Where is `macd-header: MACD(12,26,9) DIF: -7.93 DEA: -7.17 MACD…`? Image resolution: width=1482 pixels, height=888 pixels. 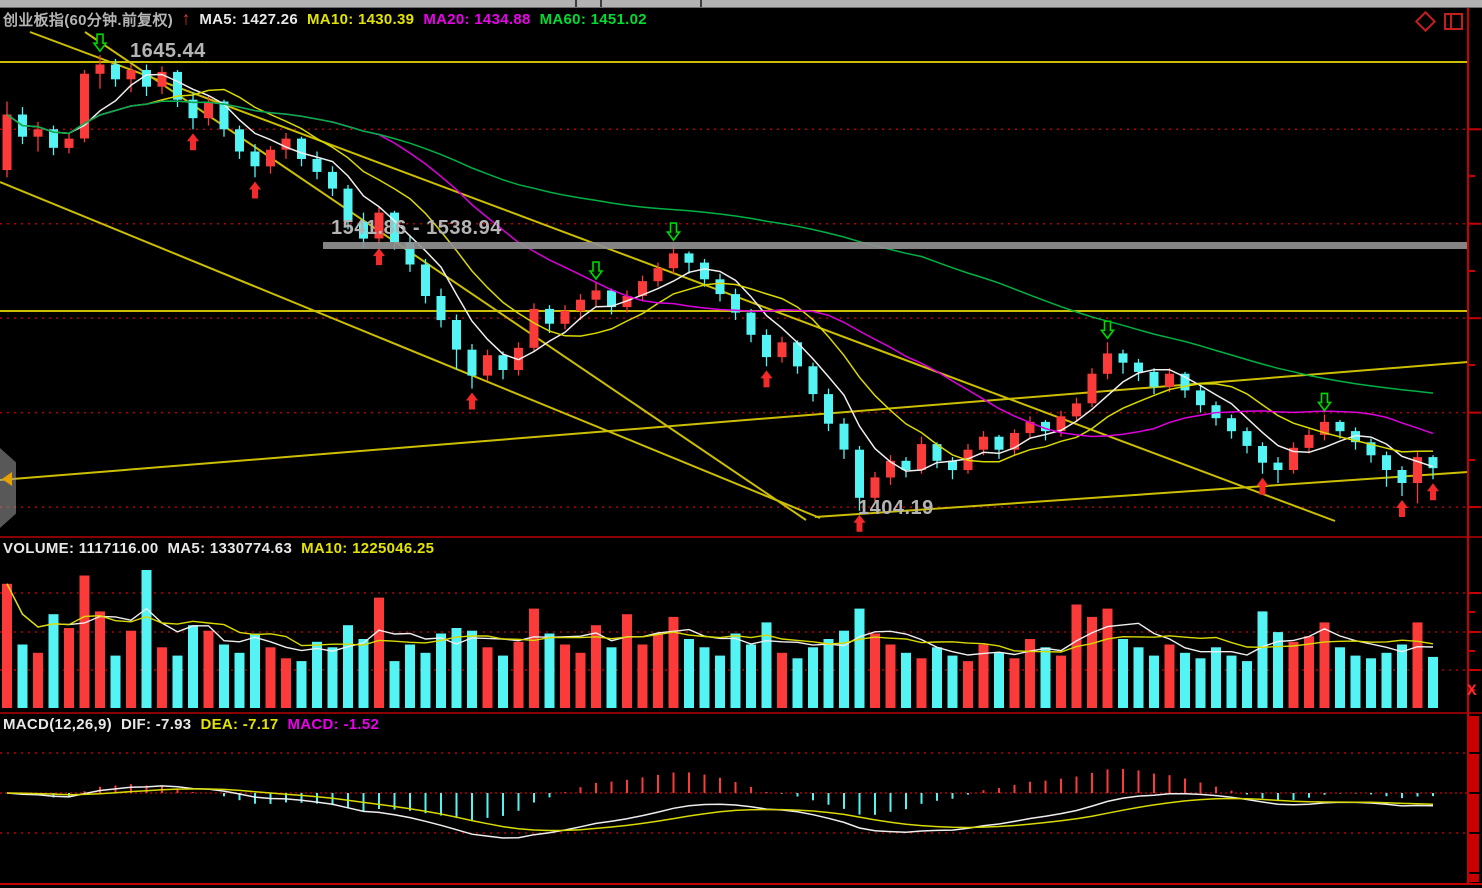 macd-header: MACD(12,26,9) DIF: -7.93 DEA: -7.17 MACD… is located at coordinates (191, 724).